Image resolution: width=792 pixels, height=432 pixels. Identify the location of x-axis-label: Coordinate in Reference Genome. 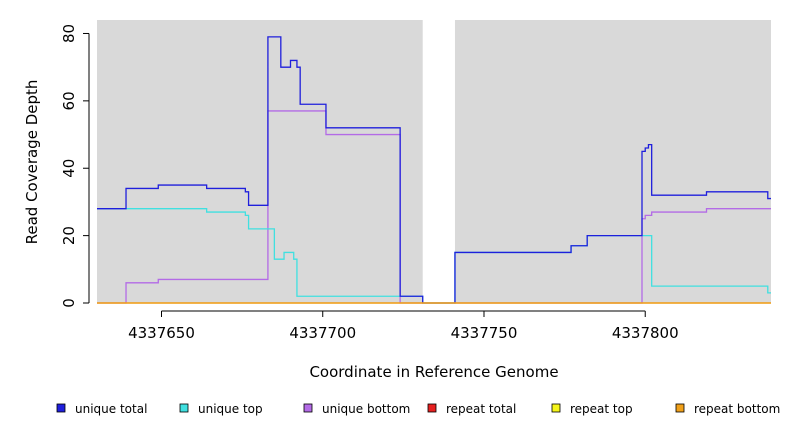
(433, 372).